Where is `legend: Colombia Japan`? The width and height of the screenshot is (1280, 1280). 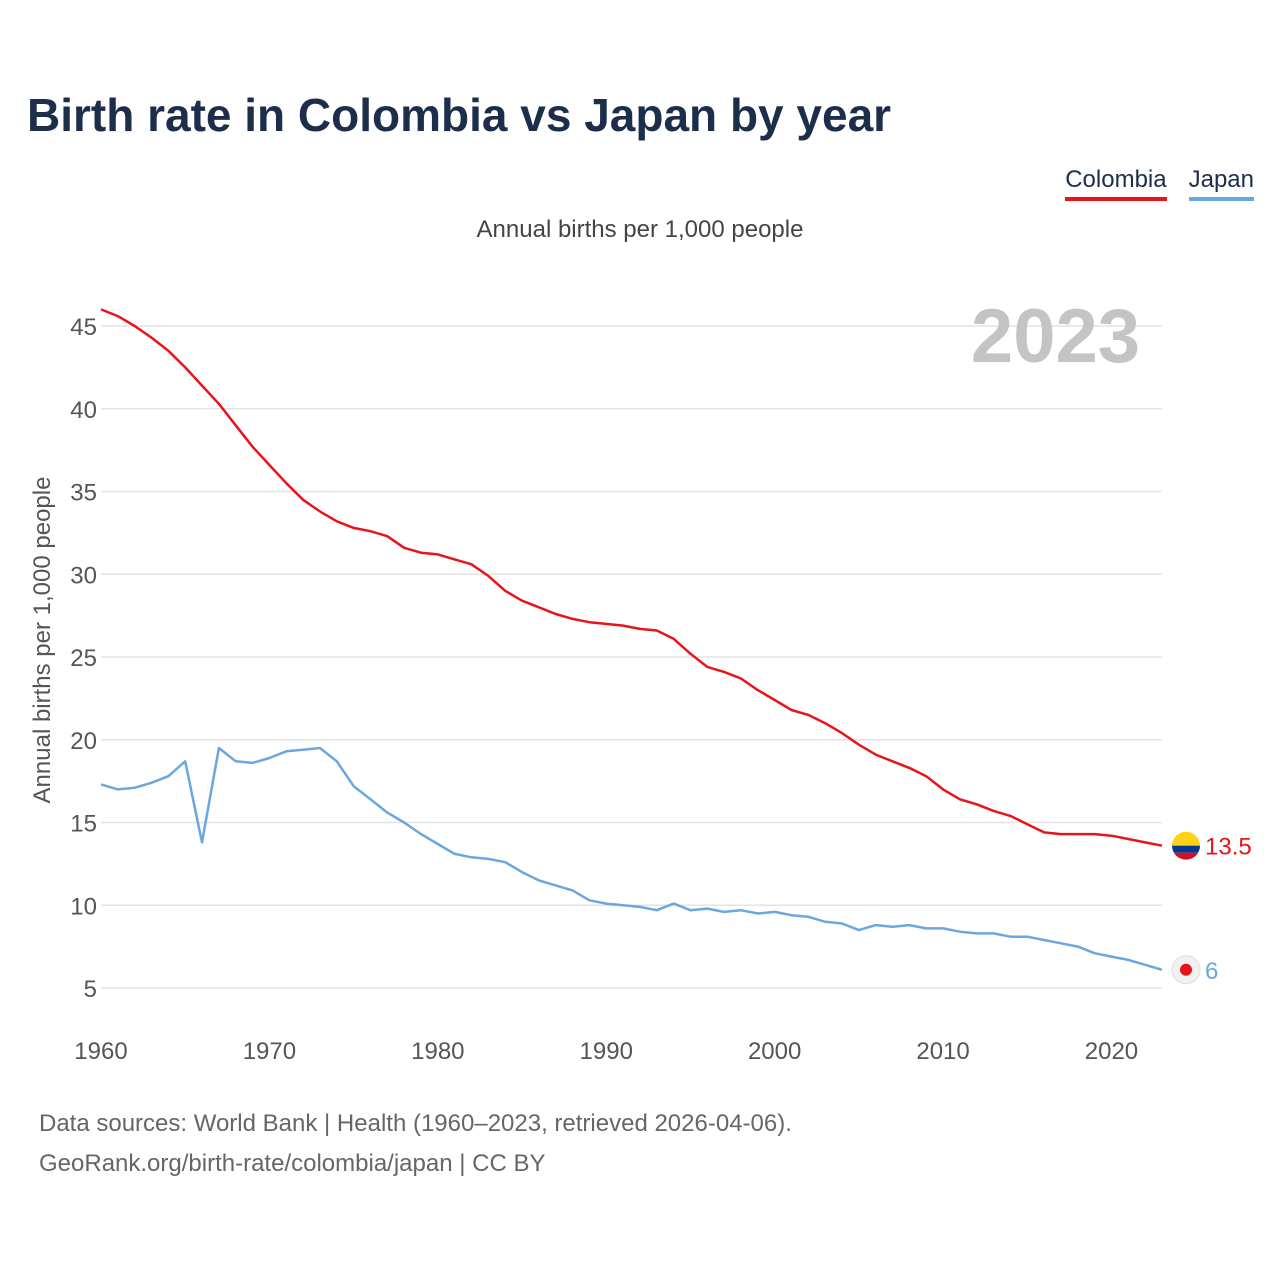 legend: Colombia Japan is located at coordinates (1159, 183).